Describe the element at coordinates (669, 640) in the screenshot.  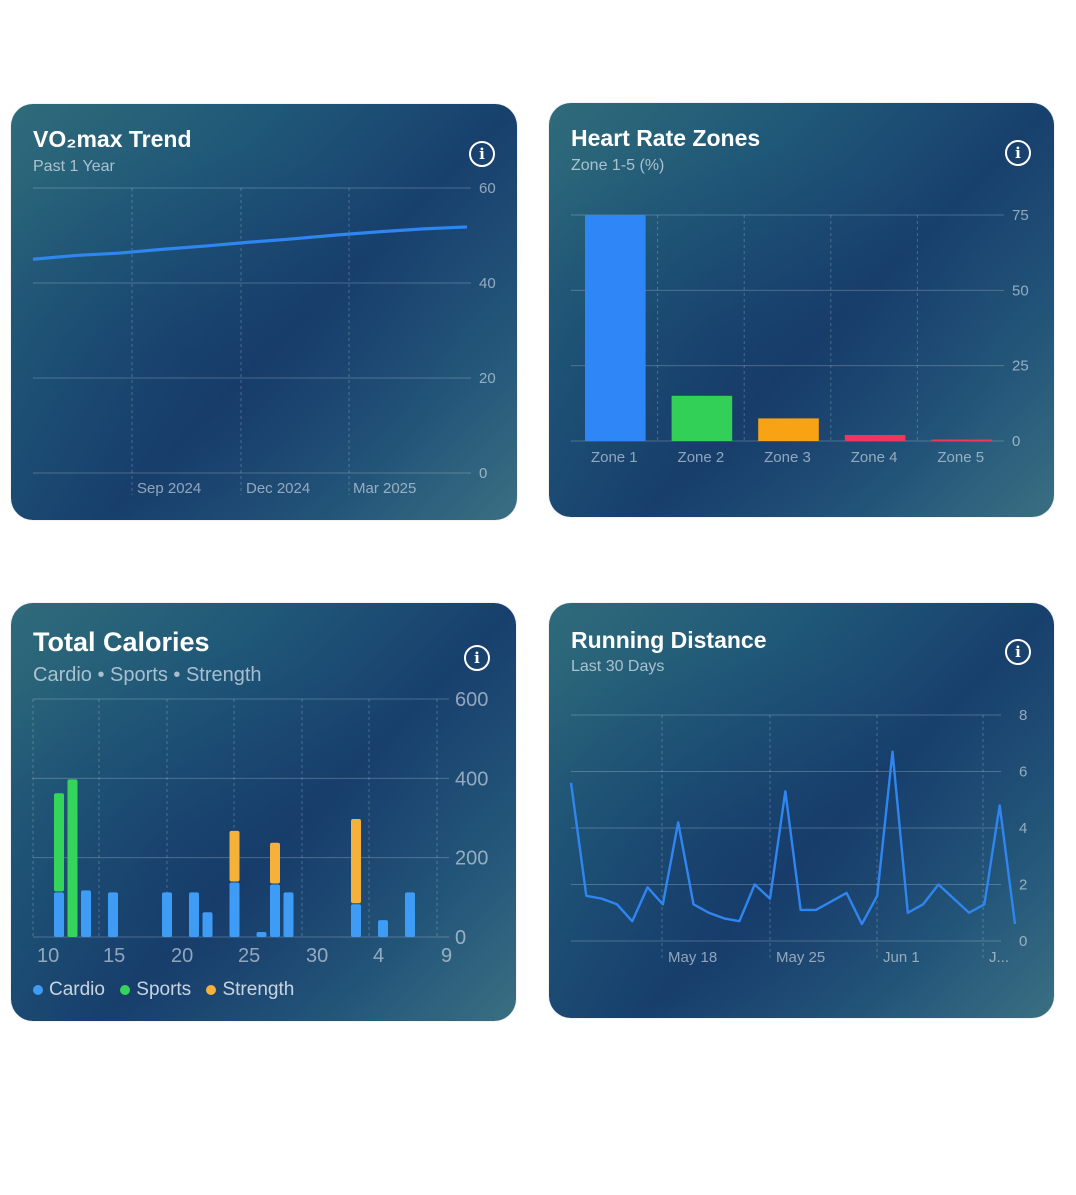
I see `card-title: Running Distance` at that location.